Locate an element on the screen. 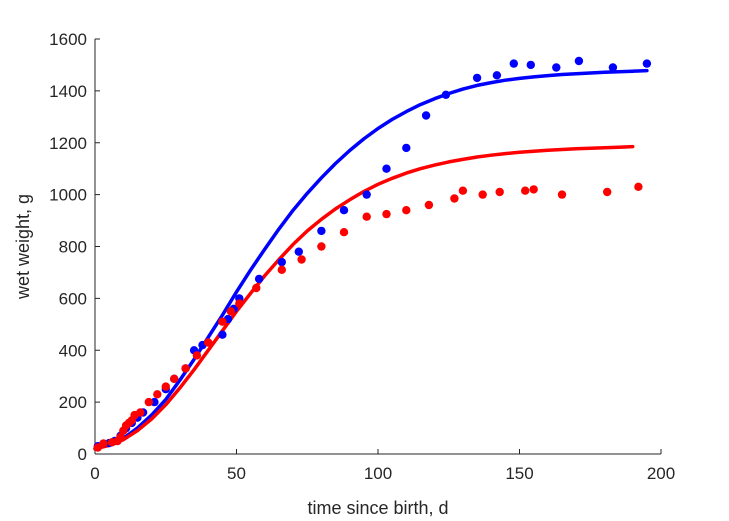 Image resolution: width=729 pixels, height=521 pixels. y-tick-label: 1200 is located at coordinates (68, 143).